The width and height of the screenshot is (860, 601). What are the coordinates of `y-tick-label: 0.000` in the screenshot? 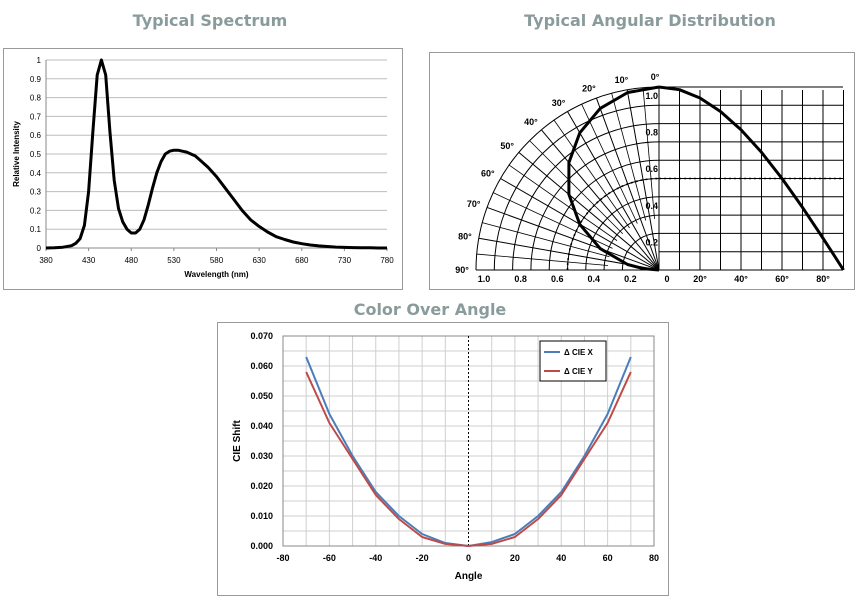 It's located at (261, 546).